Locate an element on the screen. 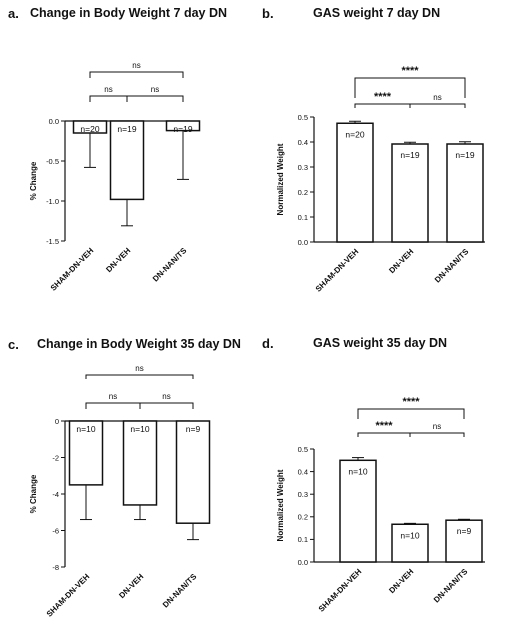  panel-letter: c. is located at coordinates (13, 344).